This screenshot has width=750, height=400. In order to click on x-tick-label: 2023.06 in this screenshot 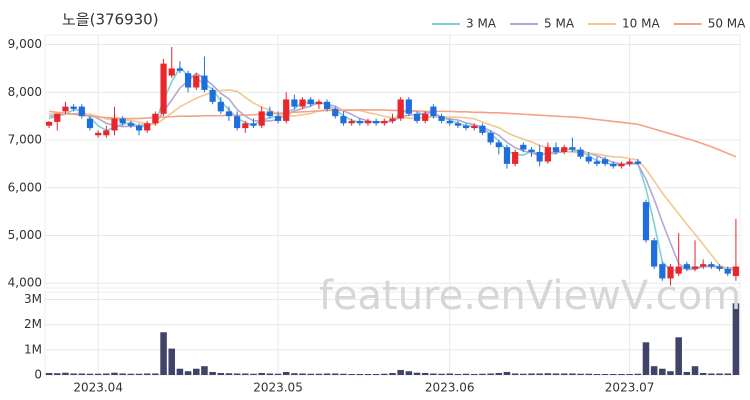, I will do `click(450, 388)`.